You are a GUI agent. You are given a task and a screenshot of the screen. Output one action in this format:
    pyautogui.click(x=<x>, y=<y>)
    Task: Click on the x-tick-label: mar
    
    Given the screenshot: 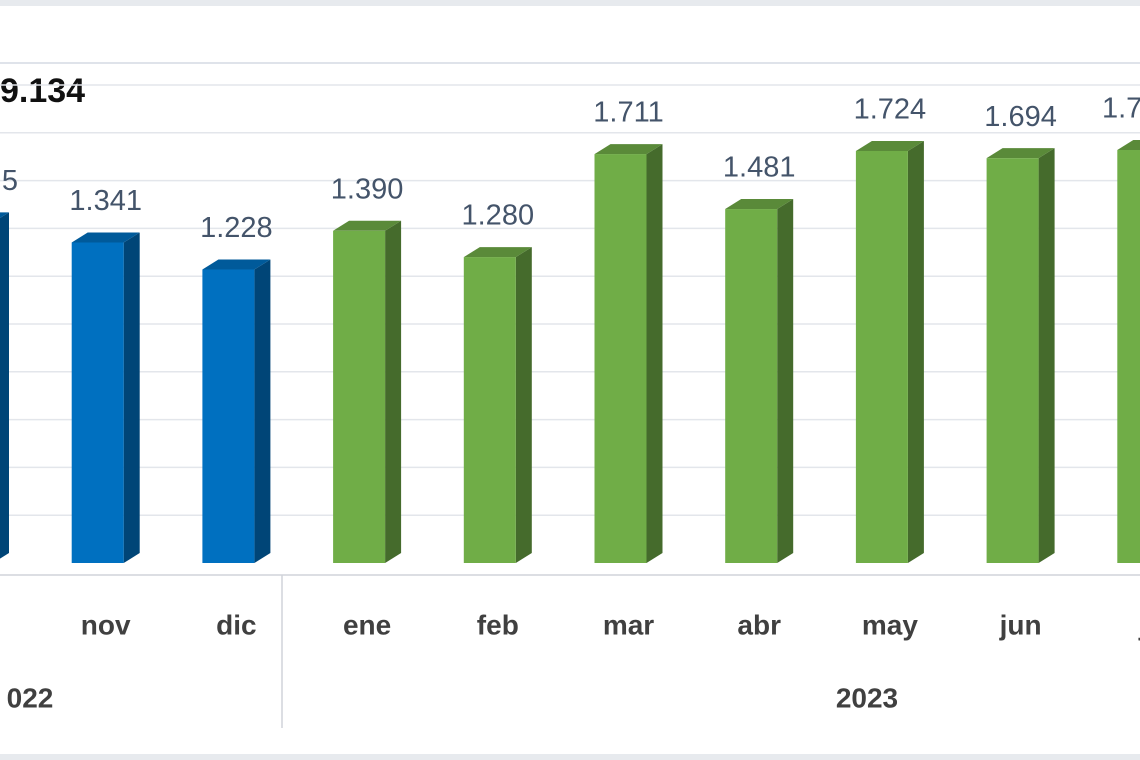 What is the action you would take?
    pyautogui.click(x=628, y=624)
    